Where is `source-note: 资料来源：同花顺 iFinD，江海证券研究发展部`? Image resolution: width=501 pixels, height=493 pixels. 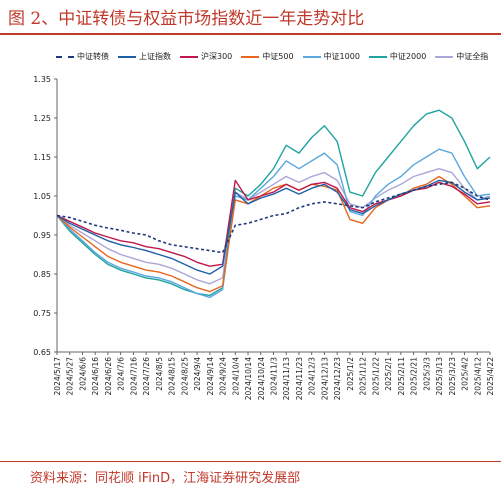
source-note: 资料来源：同花顺 iFinD，江海证券研究发展部 is located at coordinates (165, 478).